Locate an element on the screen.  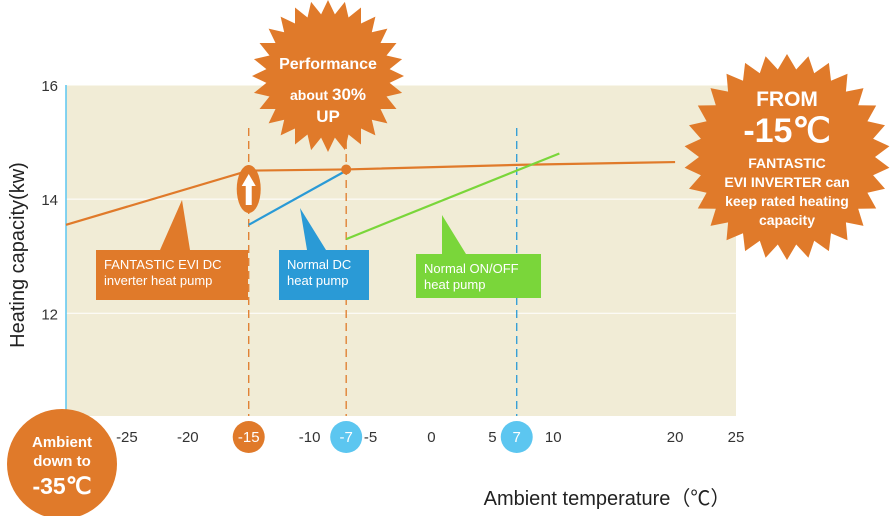
x-tick-label: -25 is located at coordinates (127, 437).